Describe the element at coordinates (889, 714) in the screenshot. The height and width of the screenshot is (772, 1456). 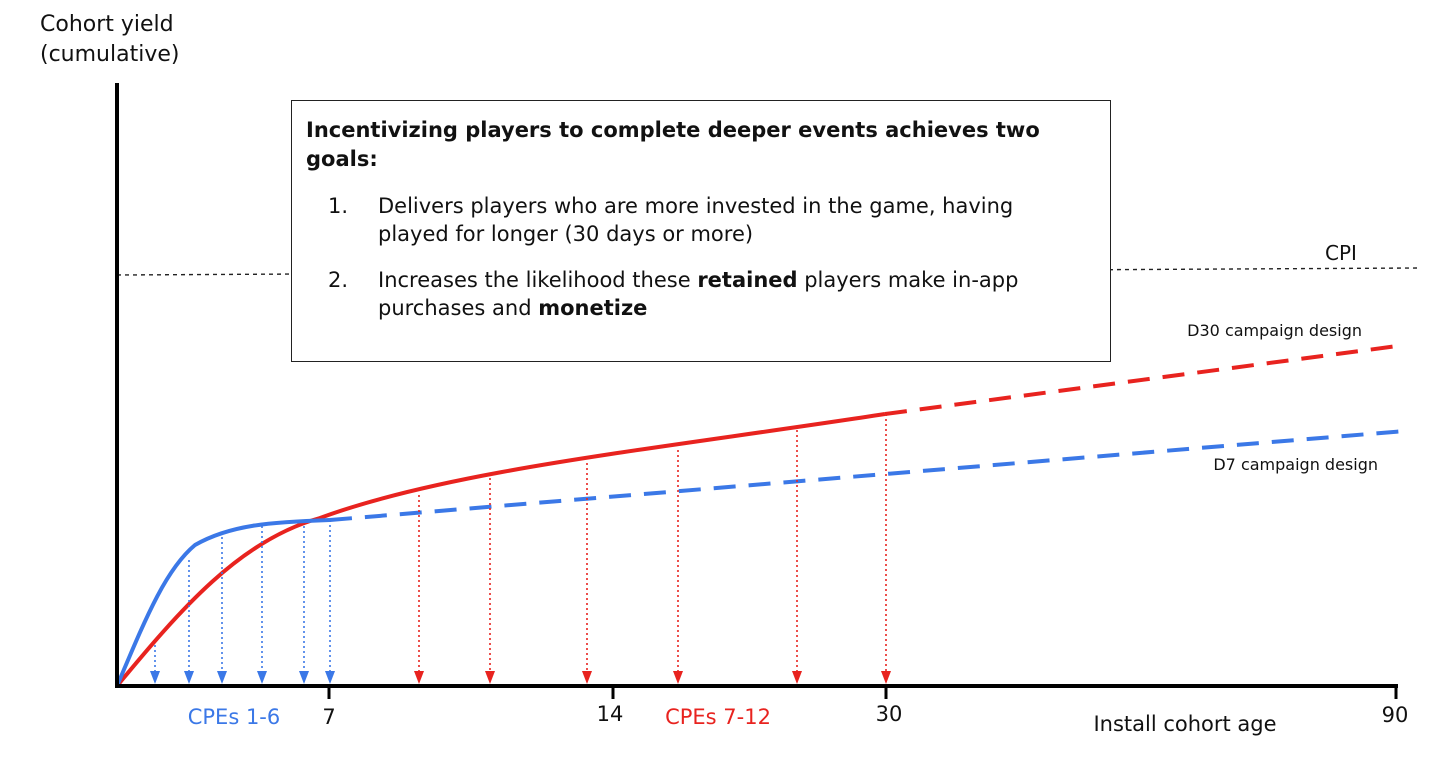
I see `x-tick-label-30: 30` at that location.